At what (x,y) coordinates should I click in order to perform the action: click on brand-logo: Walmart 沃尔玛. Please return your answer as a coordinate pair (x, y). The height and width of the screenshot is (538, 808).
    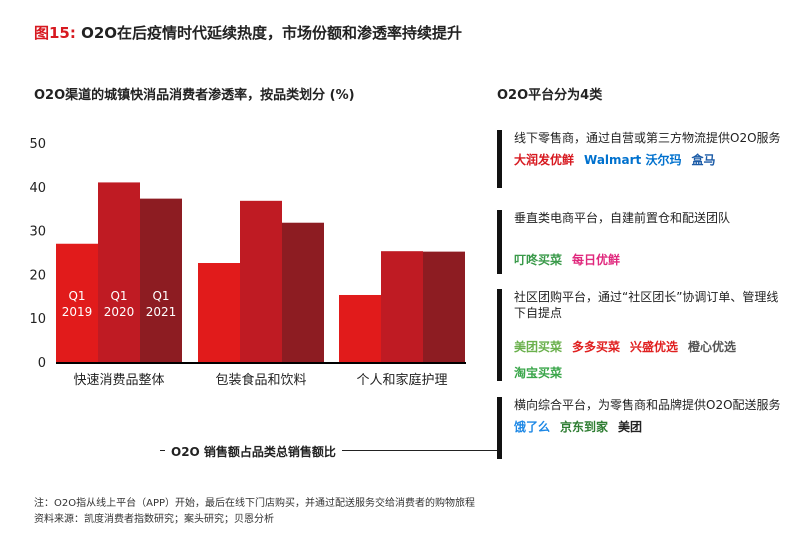
    Looking at the image, I should click on (633, 160).